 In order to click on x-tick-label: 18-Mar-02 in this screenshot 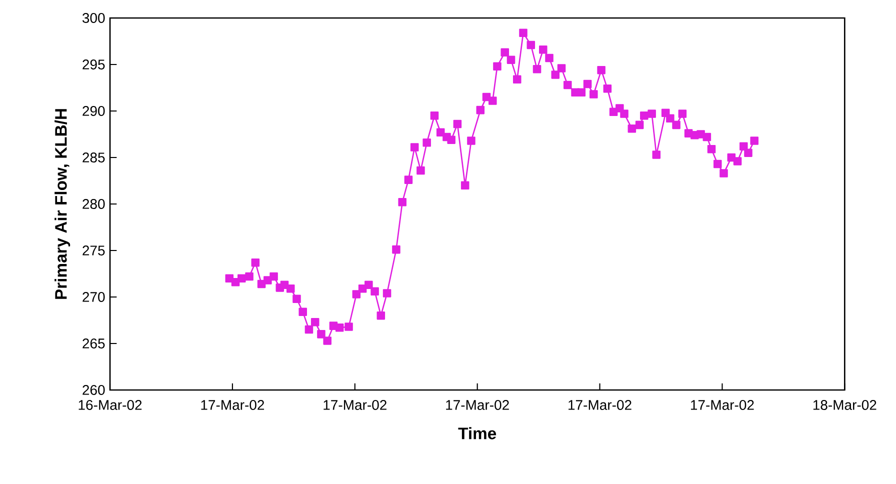, I will do `click(844, 405)`.